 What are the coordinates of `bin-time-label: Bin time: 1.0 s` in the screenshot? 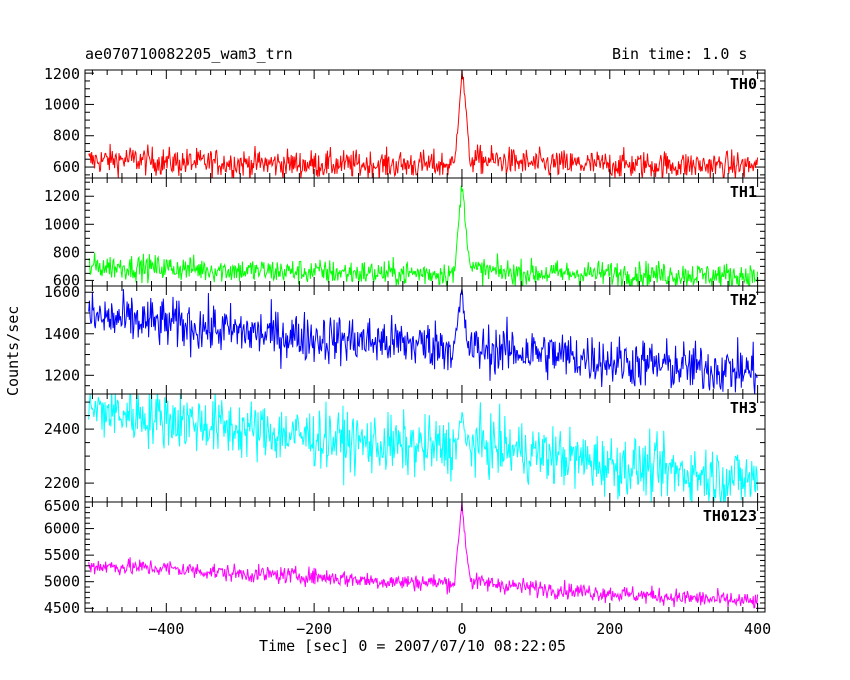 It's located at (680, 54).